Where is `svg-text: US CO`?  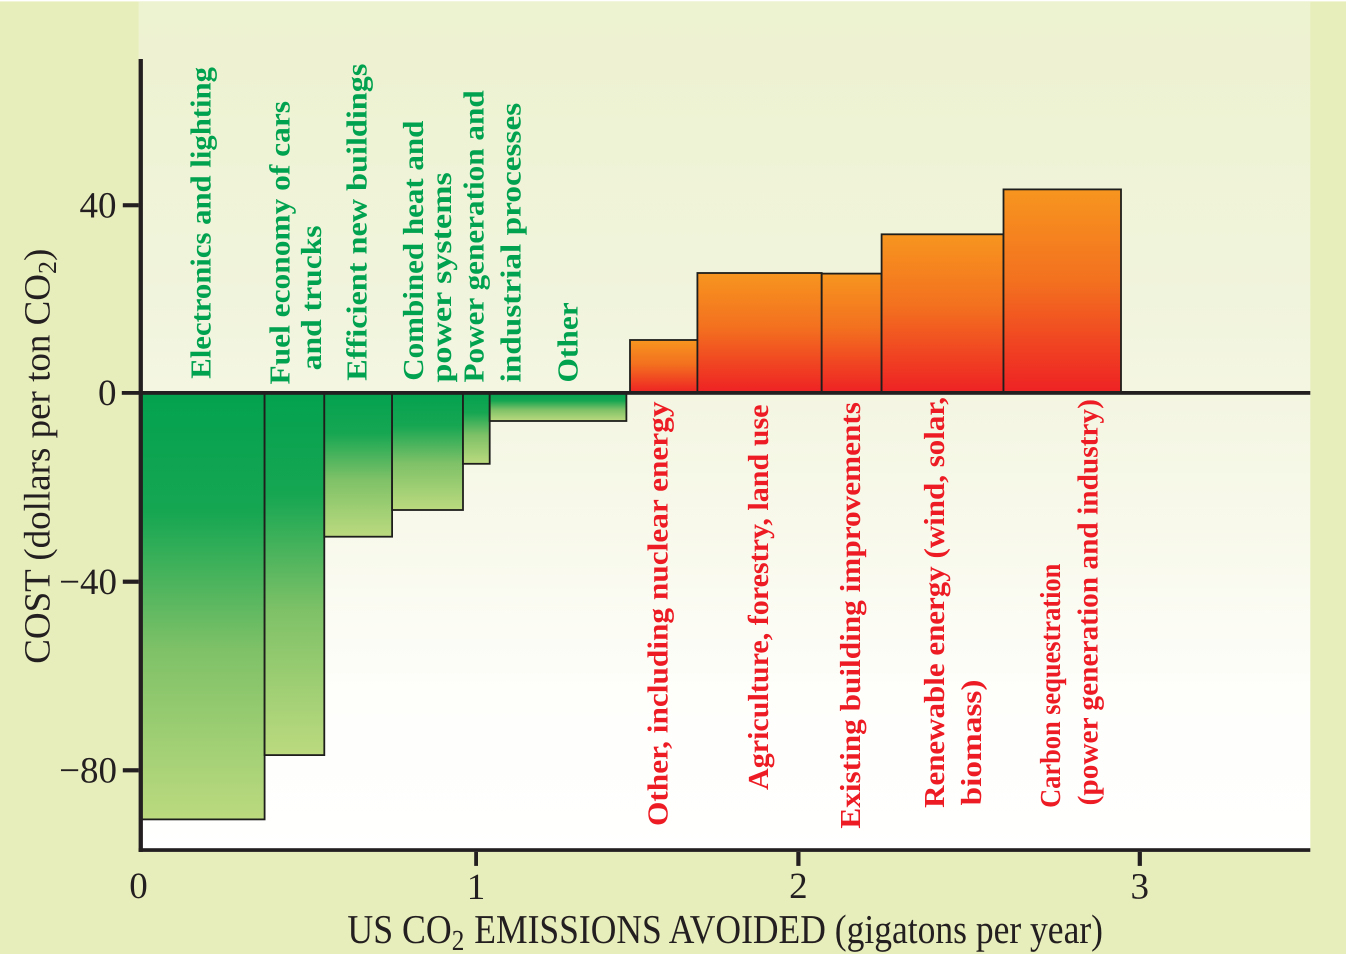
svg-text: US CO is located at coordinates (399, 929).